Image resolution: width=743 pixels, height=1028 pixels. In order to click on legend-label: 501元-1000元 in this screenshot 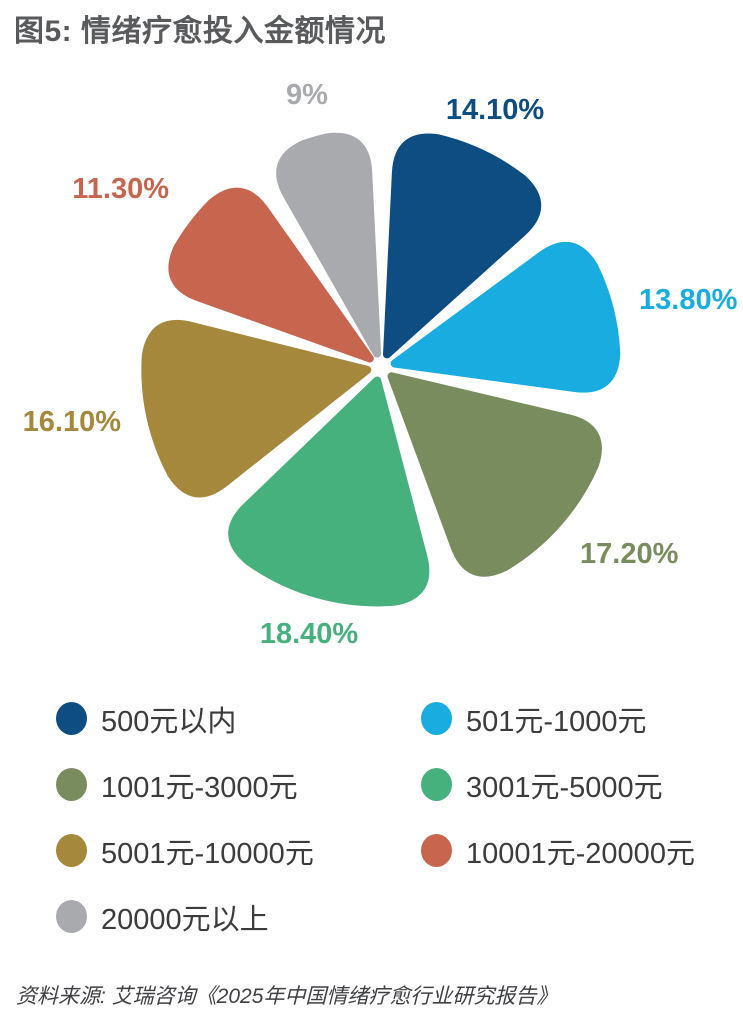, I will do `click(556, 721)`.